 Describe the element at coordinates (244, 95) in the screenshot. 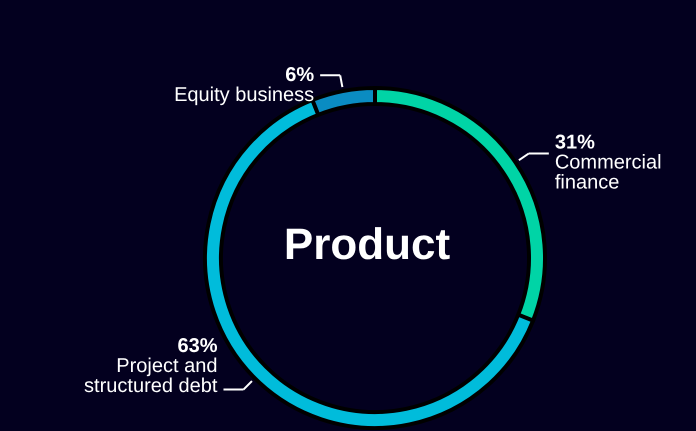

I see `slice-label: Equity business` at that location.